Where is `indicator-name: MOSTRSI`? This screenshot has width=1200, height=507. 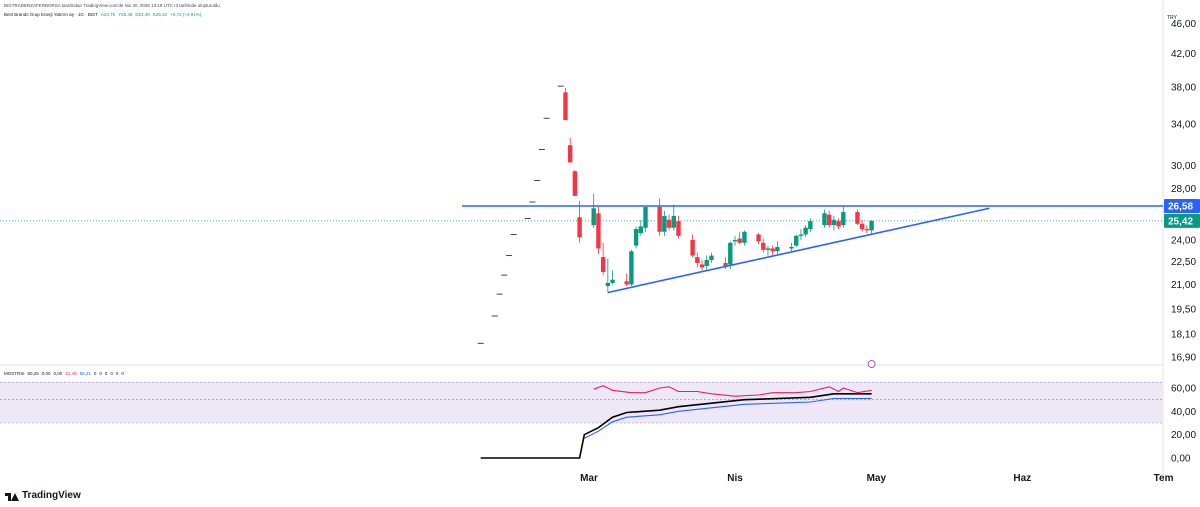 indicator-name: MOSTRSI is located at coordinates (14, 373).